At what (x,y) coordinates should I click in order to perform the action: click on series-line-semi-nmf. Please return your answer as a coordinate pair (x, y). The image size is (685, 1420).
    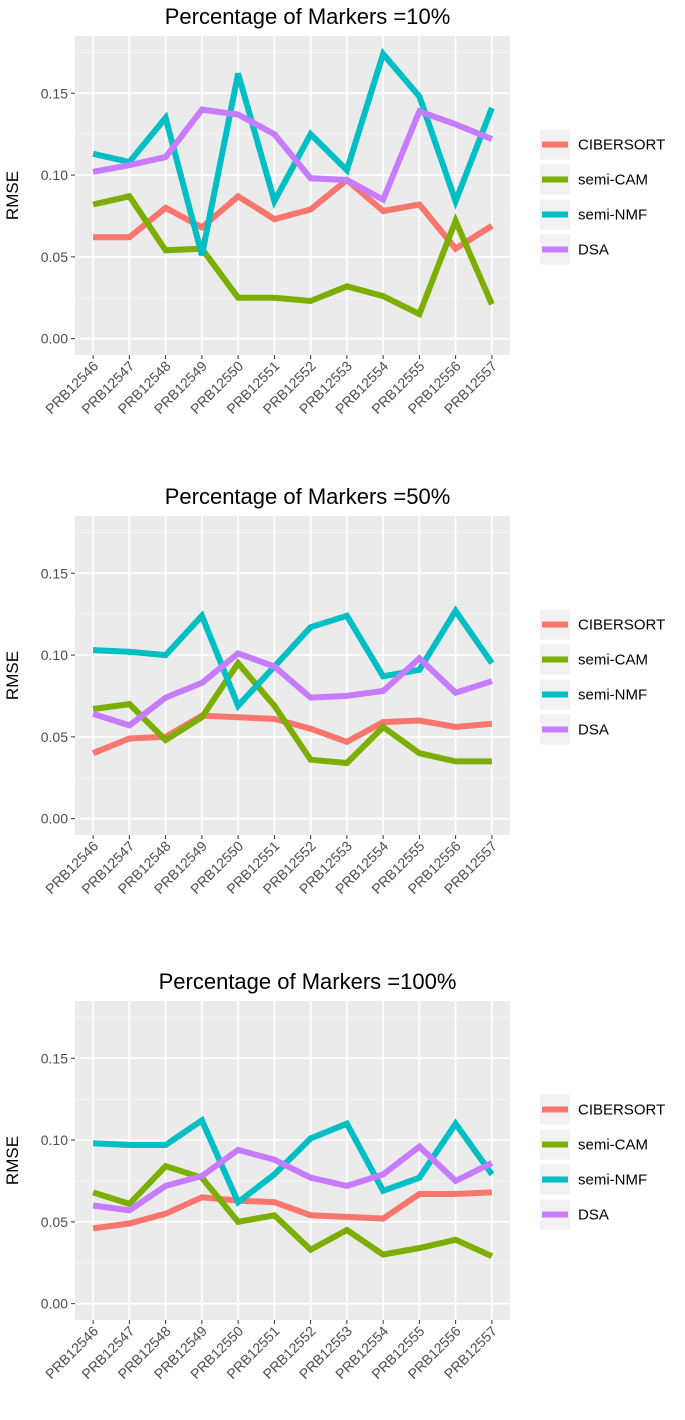
    Looking at the image, I should click on (293, 1161).